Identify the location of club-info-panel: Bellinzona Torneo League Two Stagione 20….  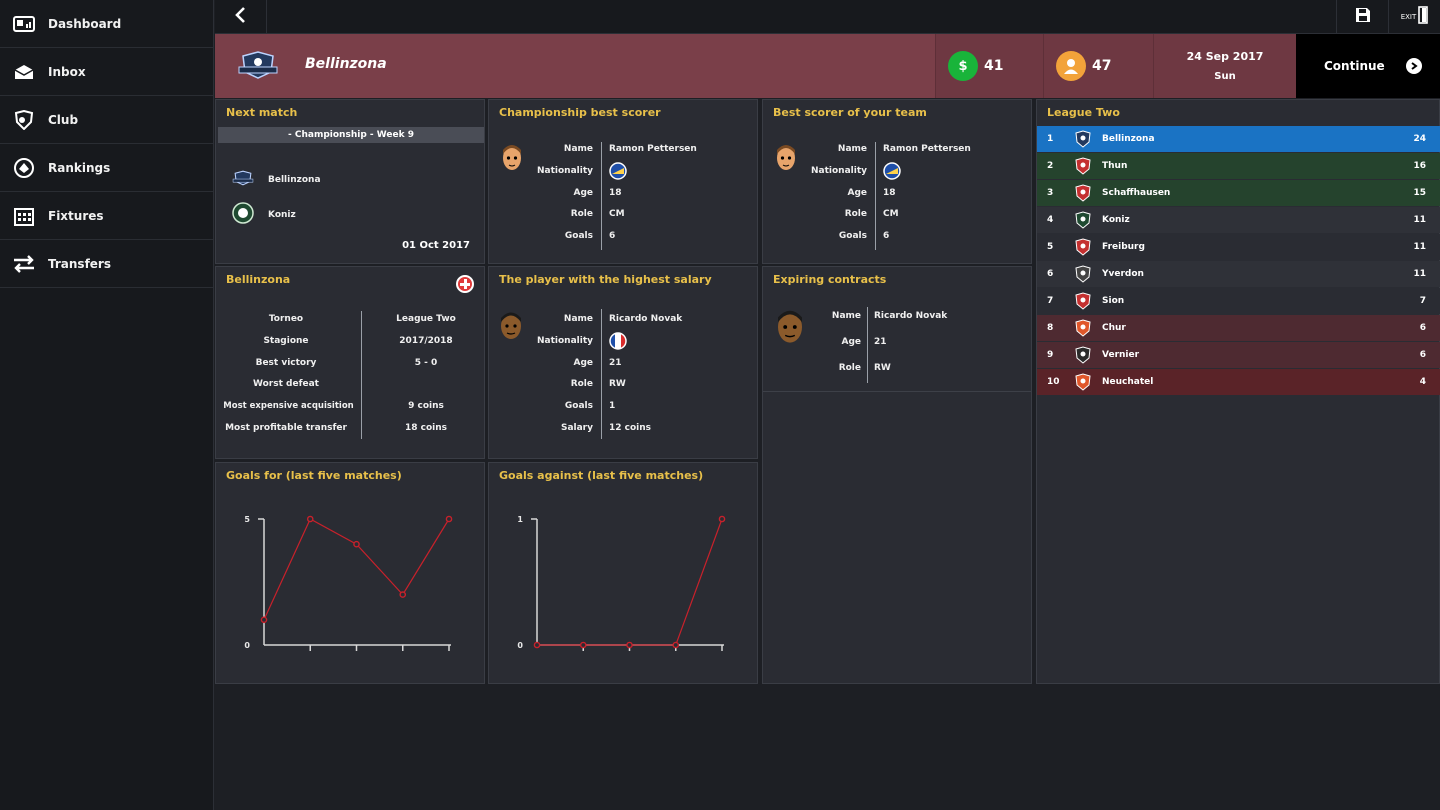
(350, 362).